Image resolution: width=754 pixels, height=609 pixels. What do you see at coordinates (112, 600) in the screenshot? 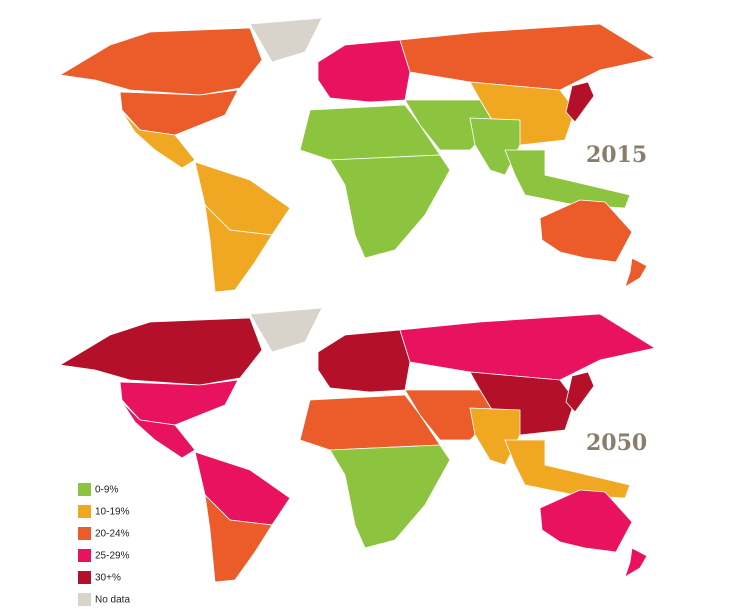
I see `legend-label: No data` at bounding box center [112, 600].